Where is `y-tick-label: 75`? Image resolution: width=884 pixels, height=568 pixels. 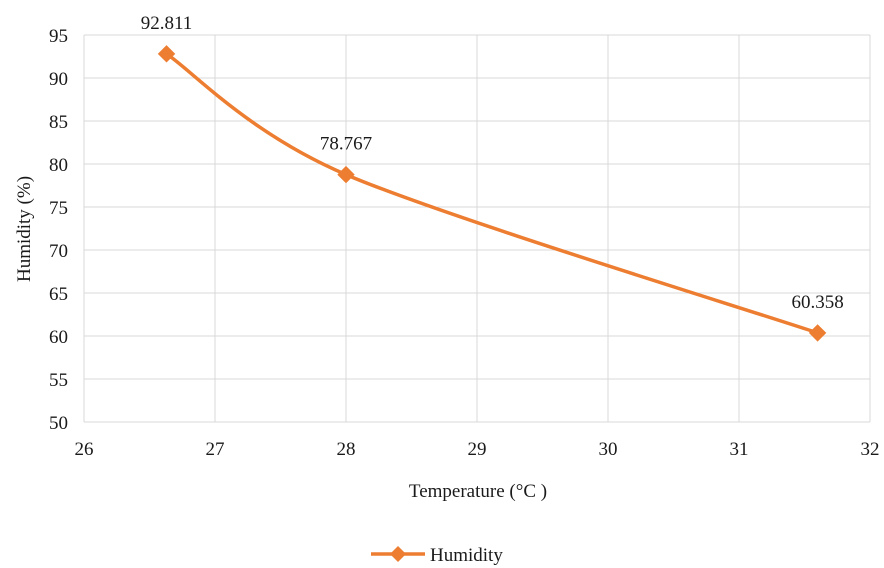
y-tick-label: 75 is located at coordinates (58, 208).